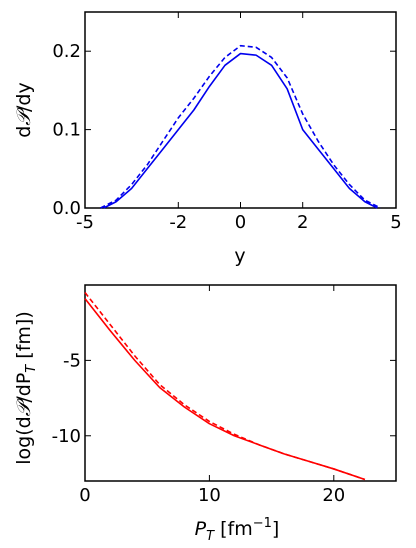 This screenshot has width=416, height=548. I want to click on bottom-x-axis-label: PT [fm−1], so click(237, 530).